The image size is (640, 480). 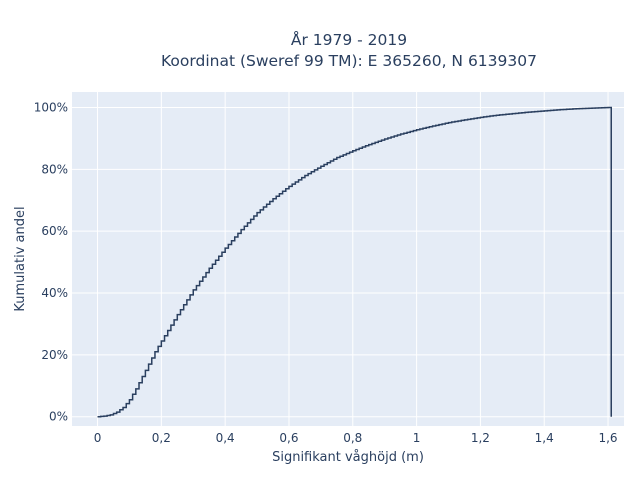 What do you see at coordinates (54, 169) in the screenshot?
I see `y-tick-label: 80%` at bounding box center [54, 169].